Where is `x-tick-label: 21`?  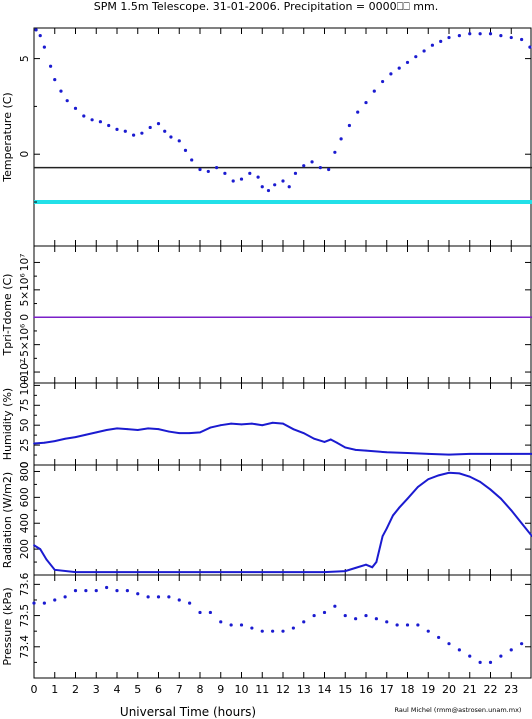
x-tick-label: 21 is located at coordinates (470, 689).